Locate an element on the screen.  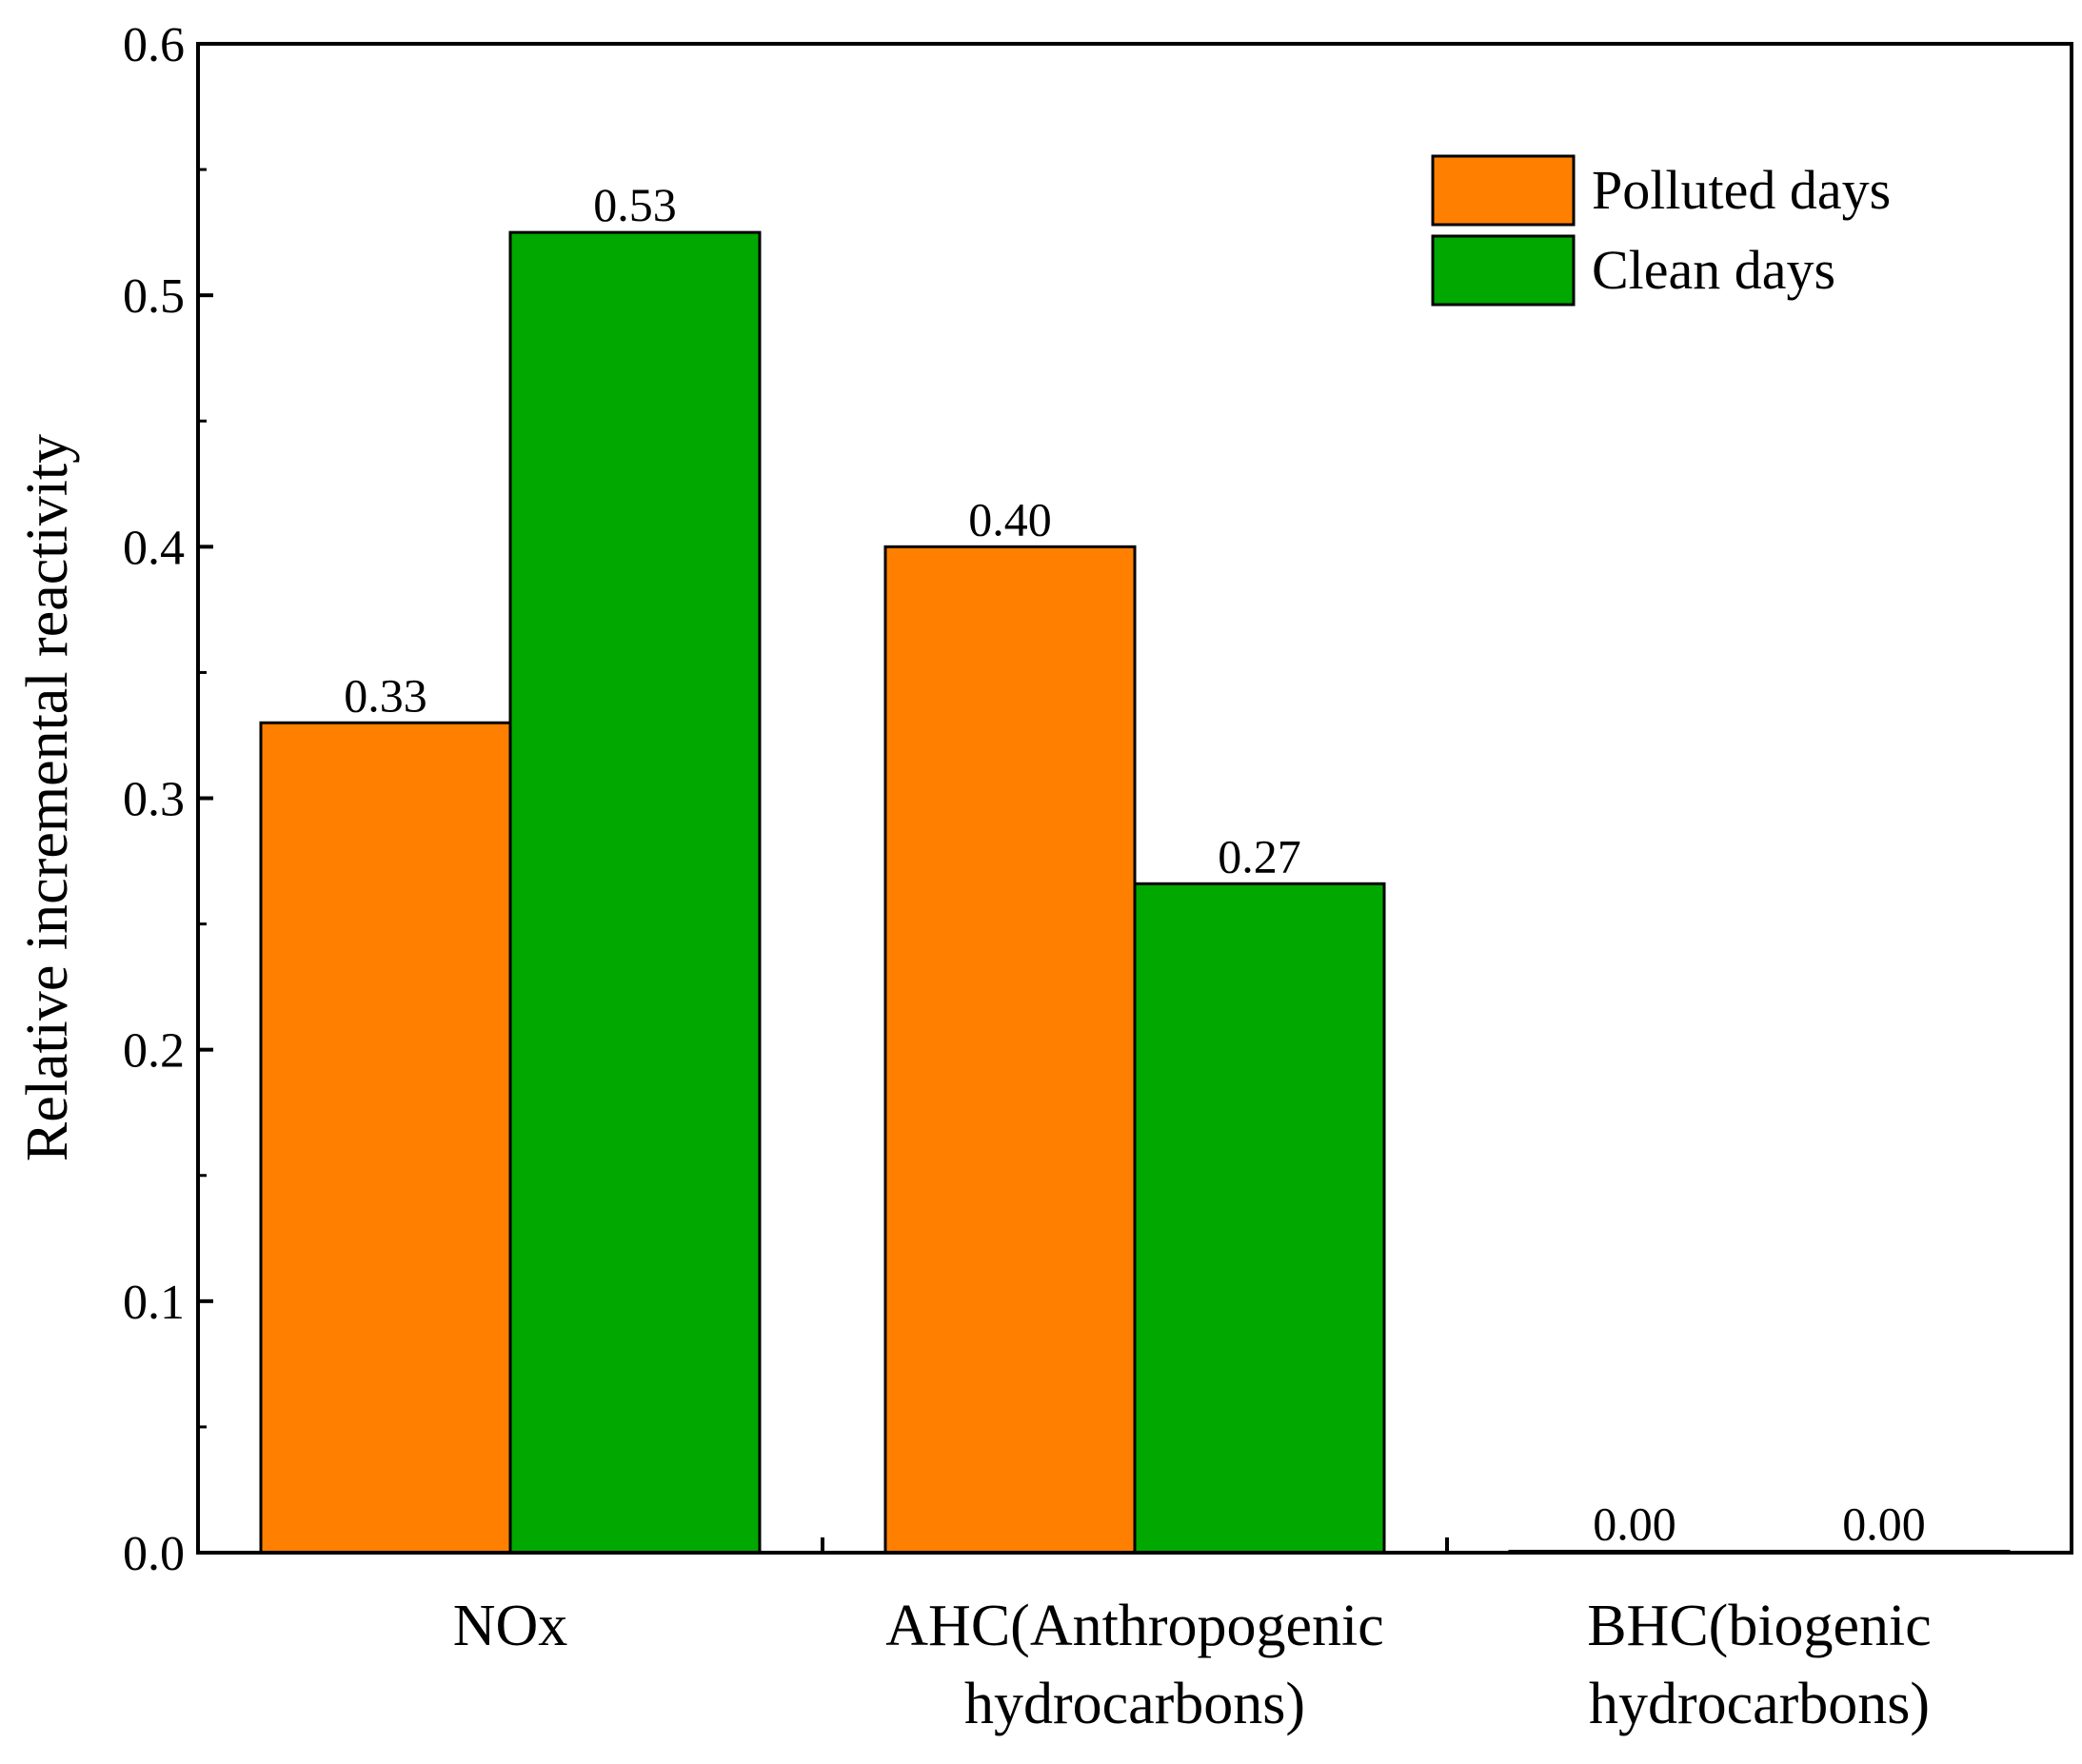
x-category-label: AHC(Anthropogenic is located at coordinates (1134, 1626).